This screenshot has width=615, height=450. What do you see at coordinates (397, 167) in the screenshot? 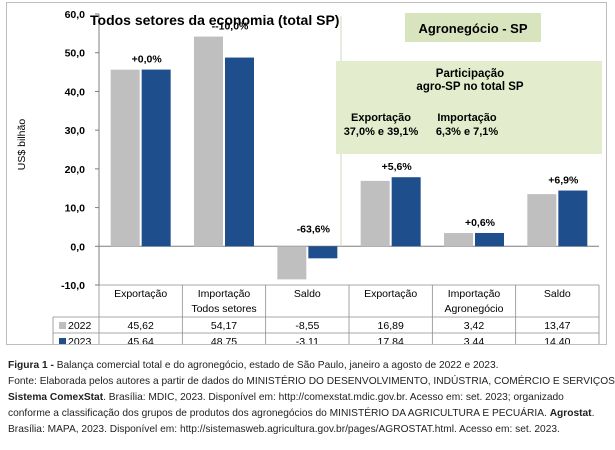
I see `change-label: +5,6%` at bounding box center [397, 167].